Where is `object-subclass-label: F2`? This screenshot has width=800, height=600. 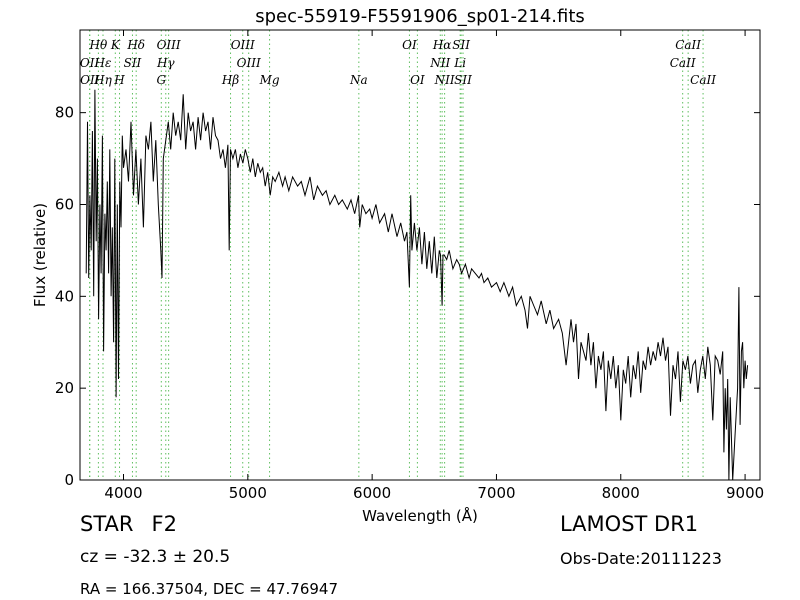
object-subclass-label: F2 is located at coordinates (164, 524).